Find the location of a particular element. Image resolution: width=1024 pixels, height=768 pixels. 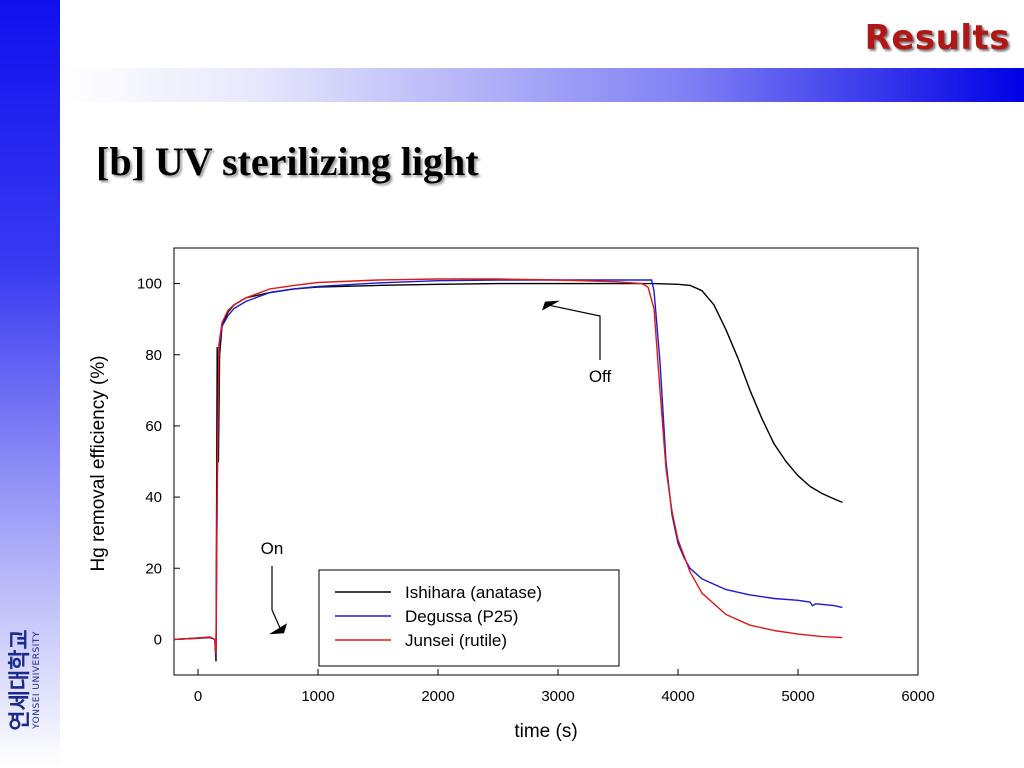

legend-label: Ishihara (anatase) is located at coordinates (473, 592).